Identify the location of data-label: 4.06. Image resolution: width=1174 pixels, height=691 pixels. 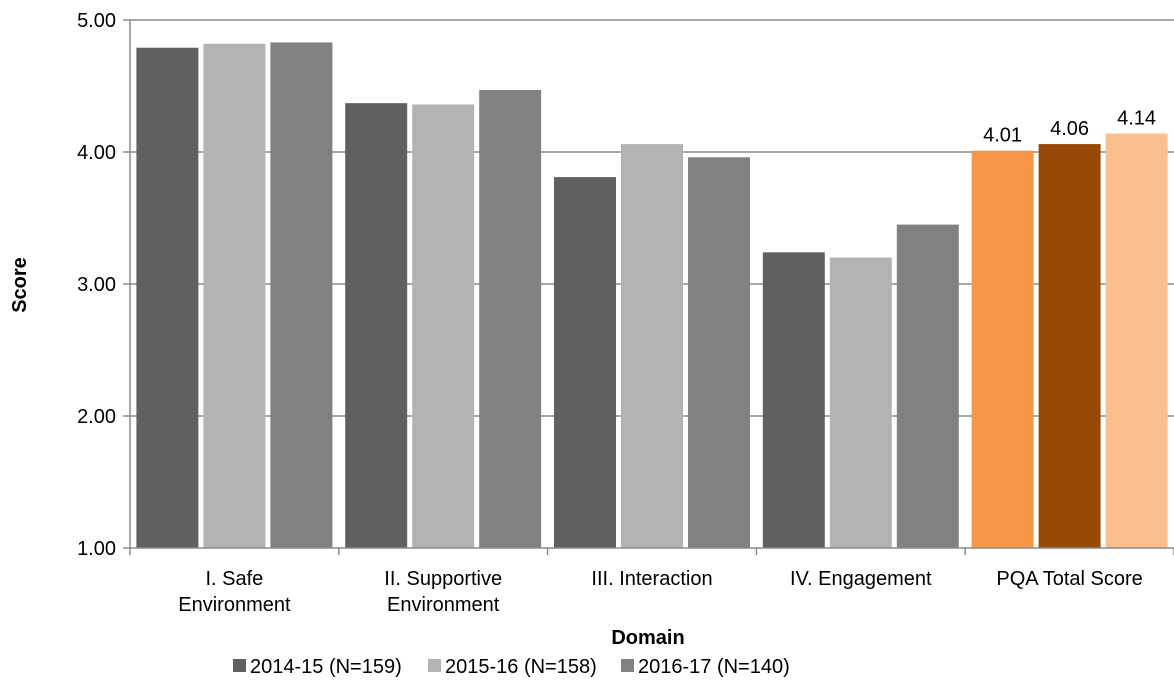
(1069, 129).